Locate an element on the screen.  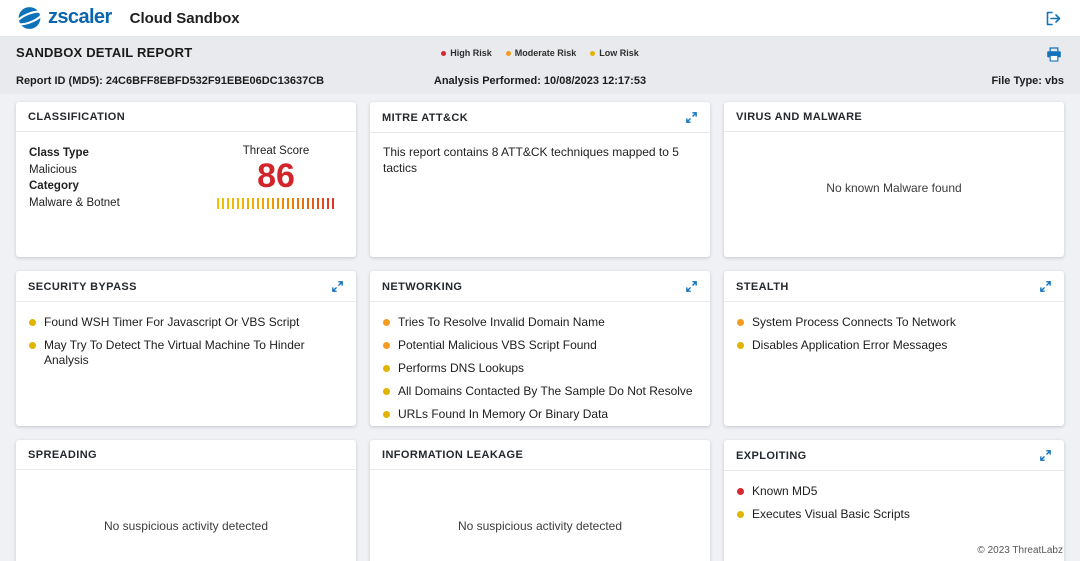
card-virus-malware: VIRUS AND MALWARE No known Malware found is located at coordinates (894, 179).